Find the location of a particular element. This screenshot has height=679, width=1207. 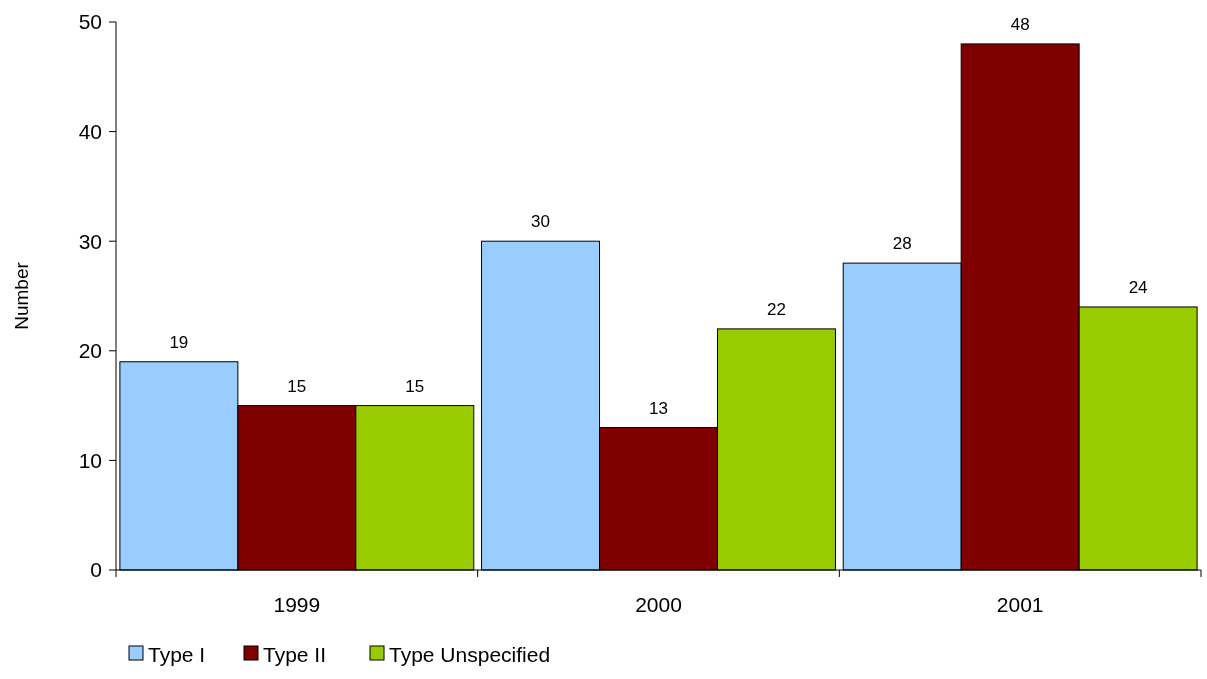

y-tick-label: 50 is located at coordinates (90, 22).